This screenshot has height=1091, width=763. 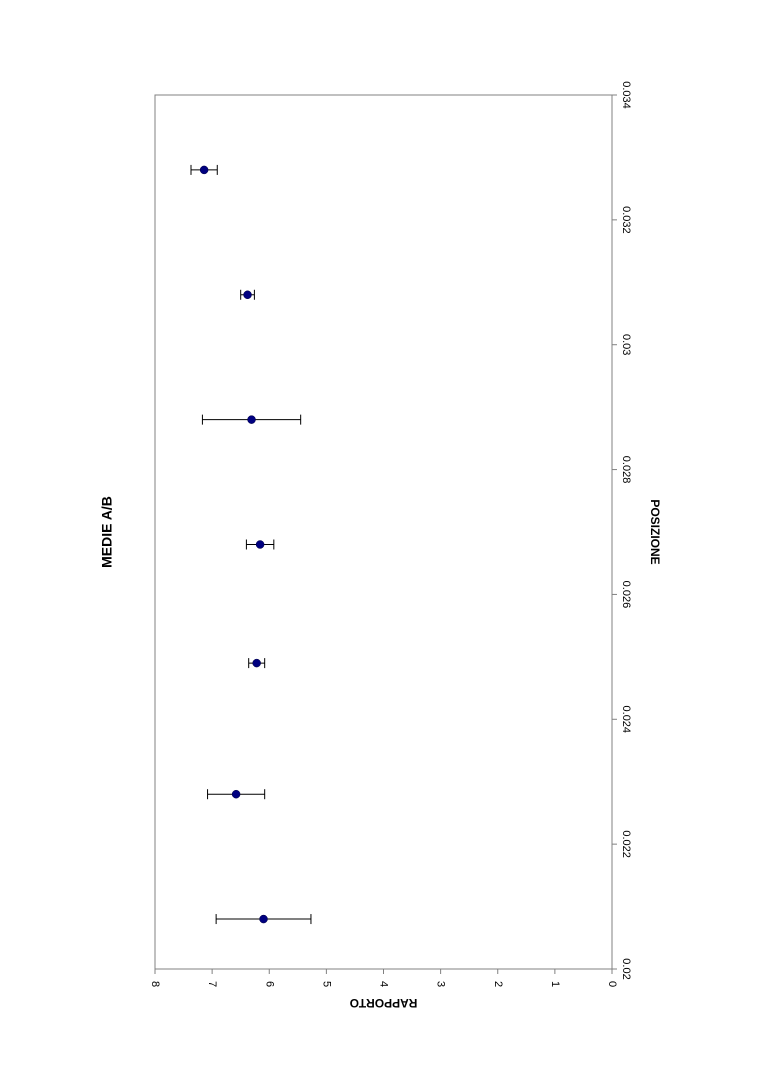 I want to click on y-tick-label: 3, so click(x=441, y=984).